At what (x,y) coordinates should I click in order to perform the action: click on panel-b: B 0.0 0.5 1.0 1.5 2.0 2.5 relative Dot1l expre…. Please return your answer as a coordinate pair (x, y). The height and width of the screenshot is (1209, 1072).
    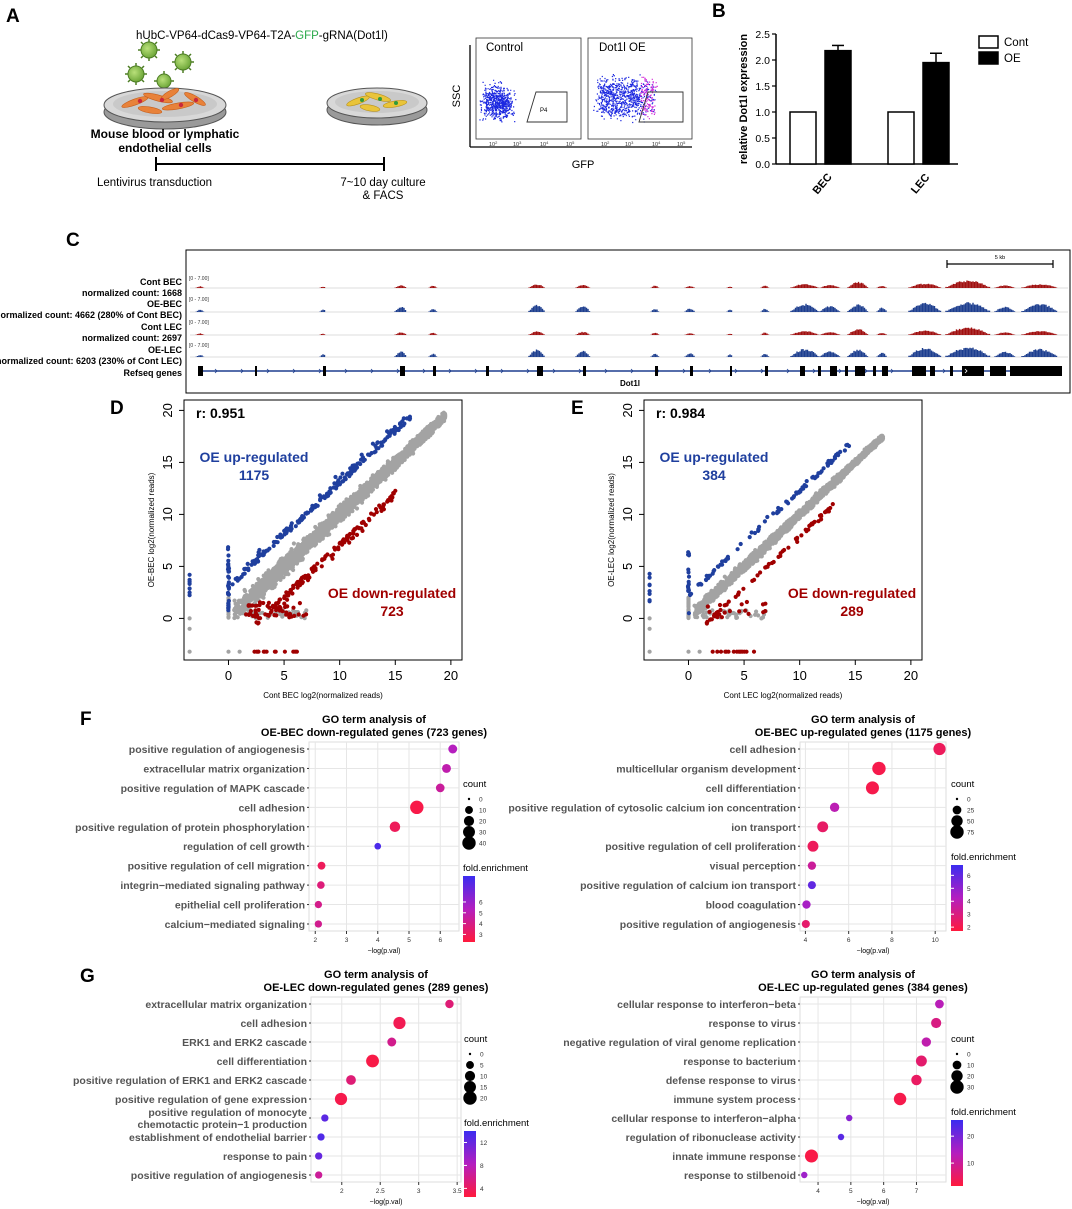
    Looking at the image, I should click on (870, 99).